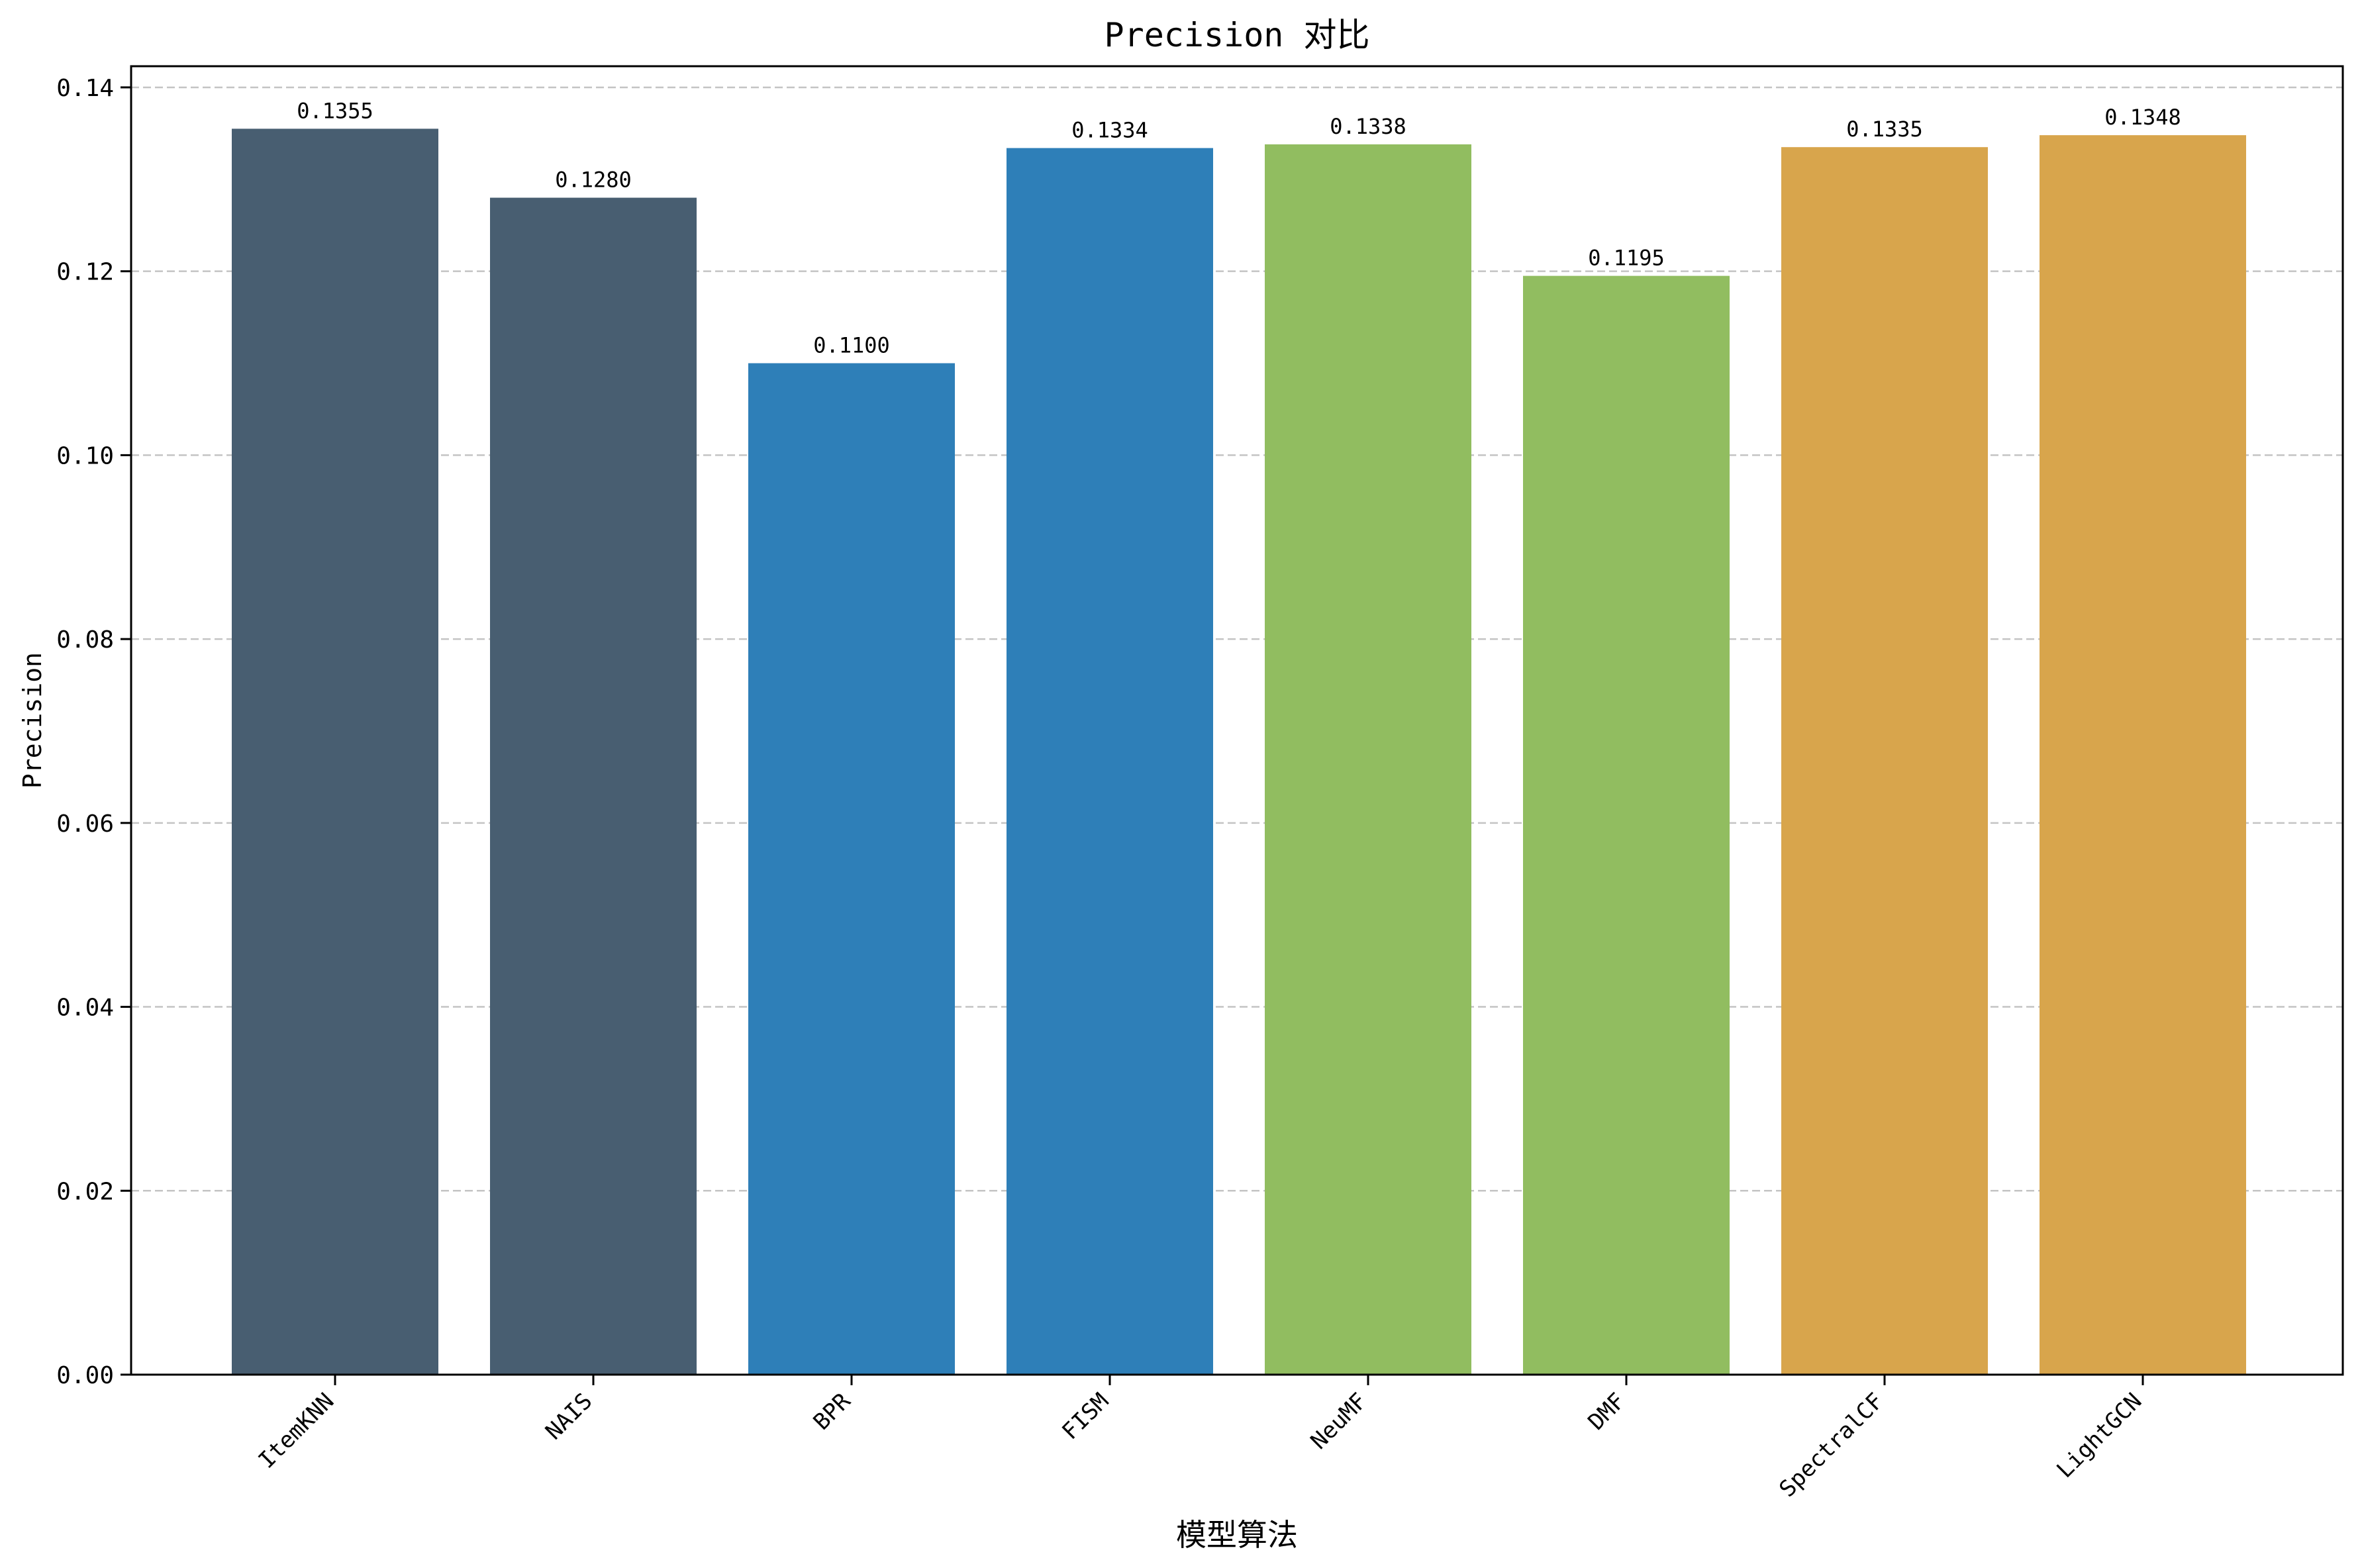  I want to click on y-tick-label: 0.12, so click(85, 272).